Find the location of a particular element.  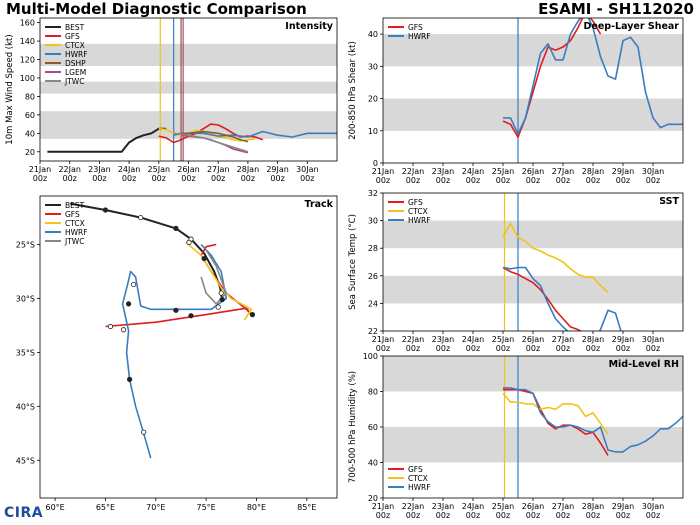

rh-series-hwrf is located at coordinates (593, 420).